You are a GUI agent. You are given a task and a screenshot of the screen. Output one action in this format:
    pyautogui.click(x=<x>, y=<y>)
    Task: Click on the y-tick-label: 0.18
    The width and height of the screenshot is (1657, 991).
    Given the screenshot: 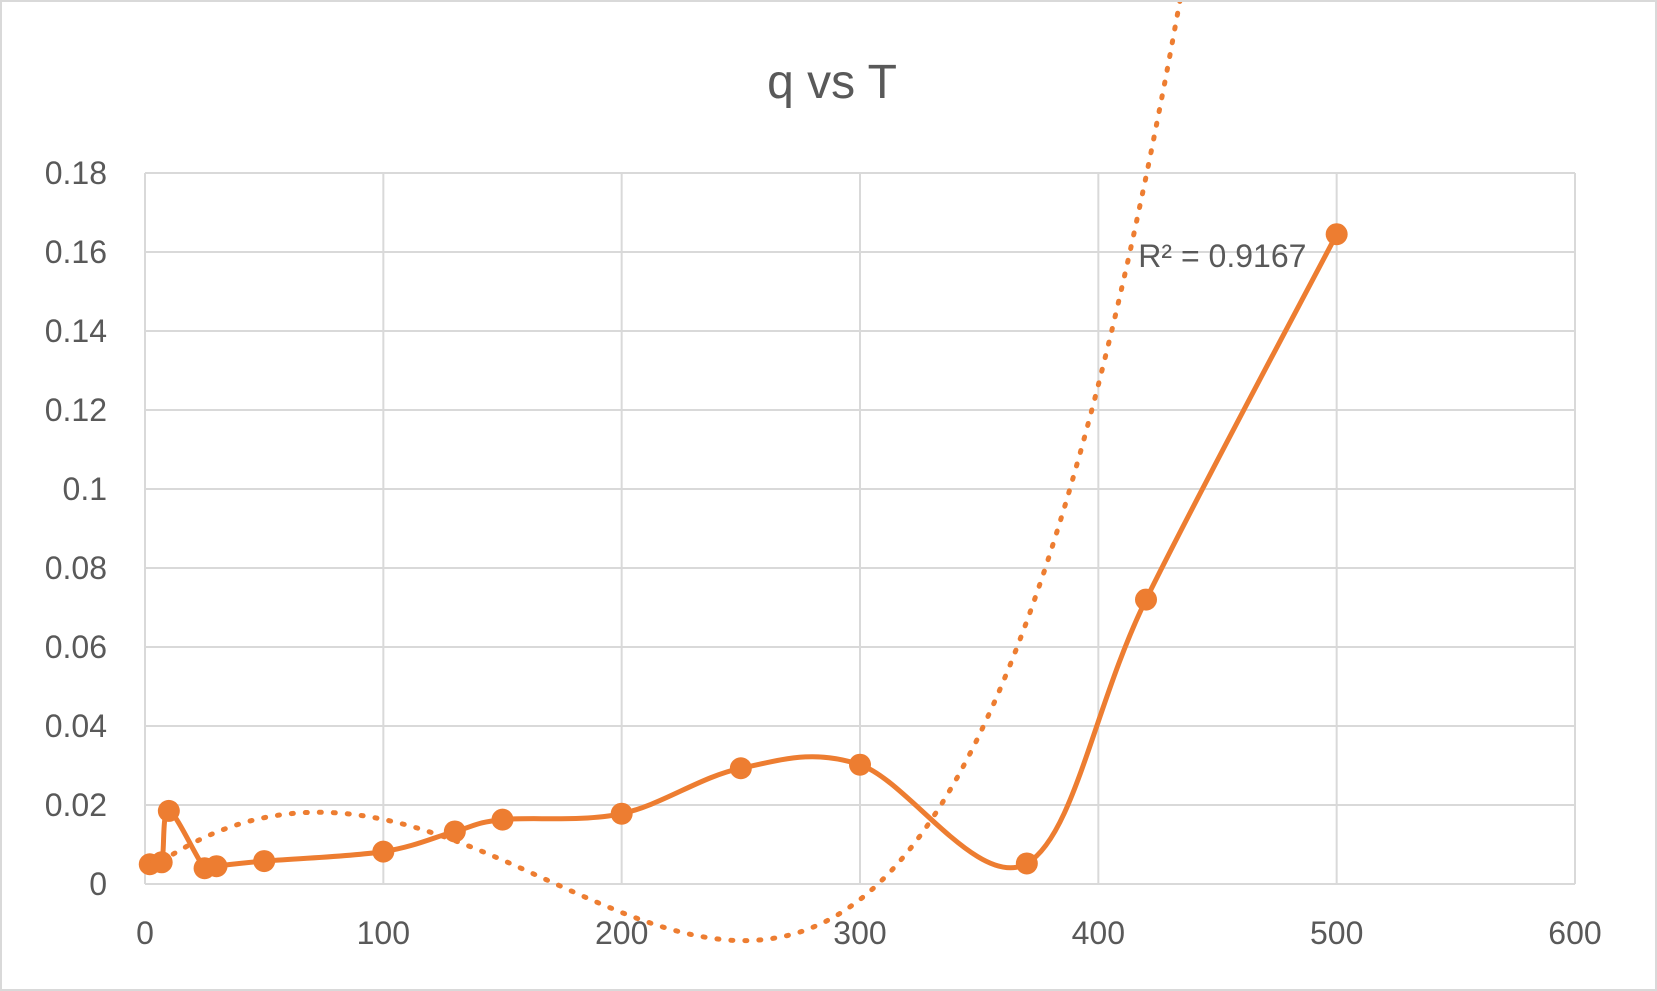 What is the action you would take?
    pyautogui.click(x=76, y=173)
    